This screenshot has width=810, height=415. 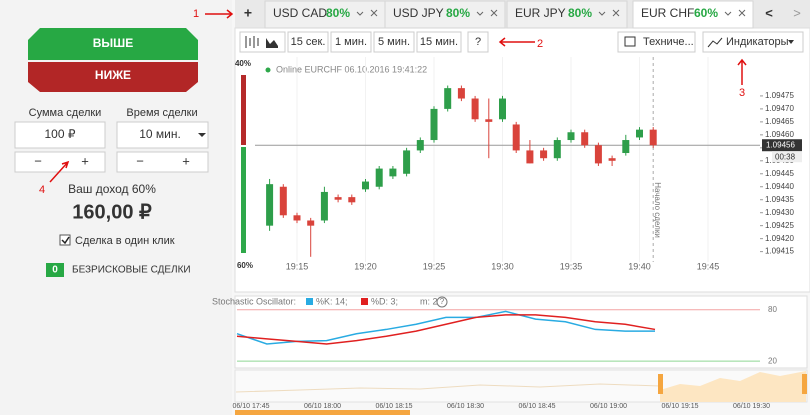 What do you see at coordinates (272, 43) in the screenshot?
I see `area-icon` at bounding box center [272, 43].